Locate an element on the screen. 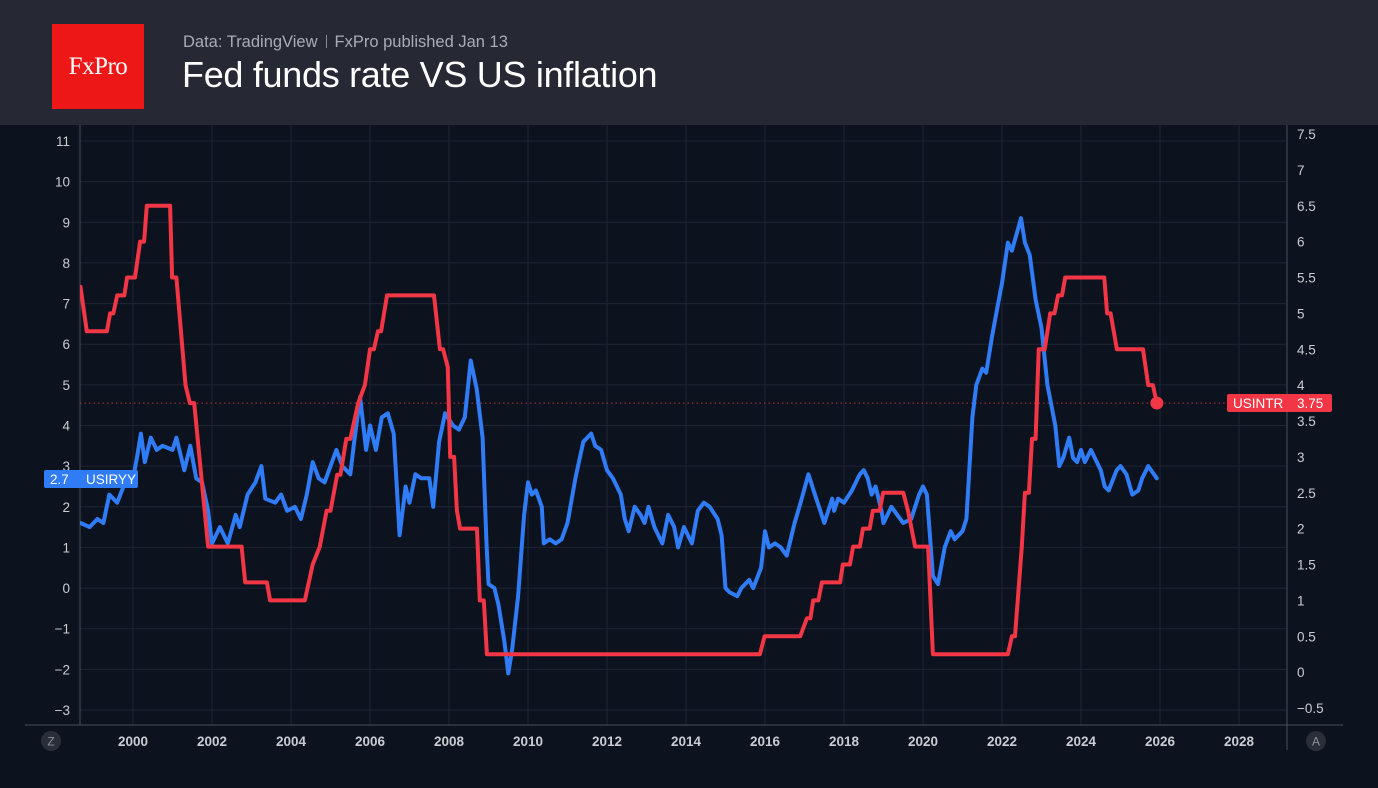 The width and height of the screenshot is (1378, 788). published-date: FxPro published Jan 13 is located at coordinates (421, 42).